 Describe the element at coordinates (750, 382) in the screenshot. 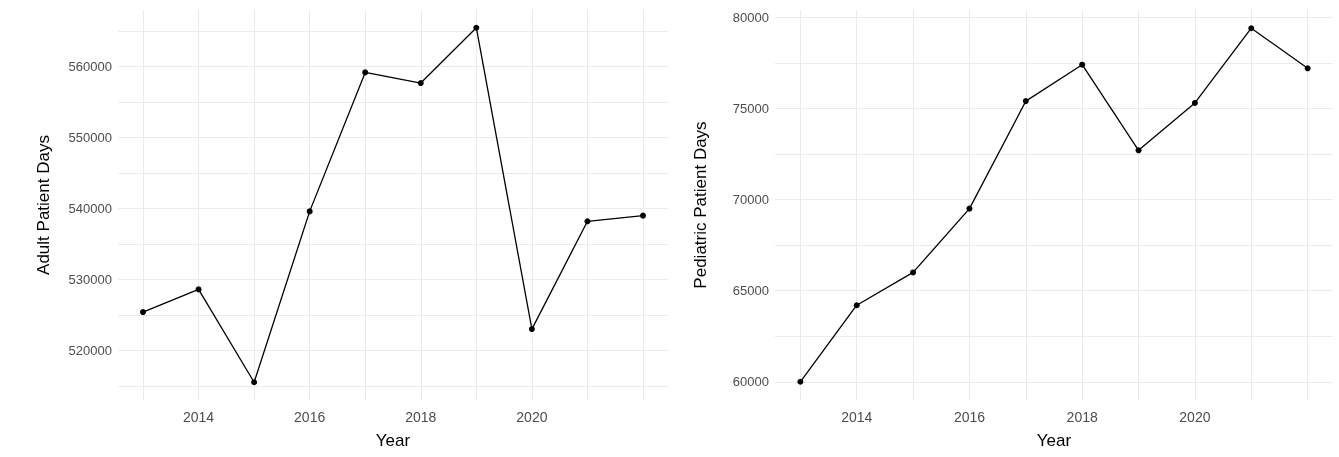

I see `y-tick-label: 60000` at that location.